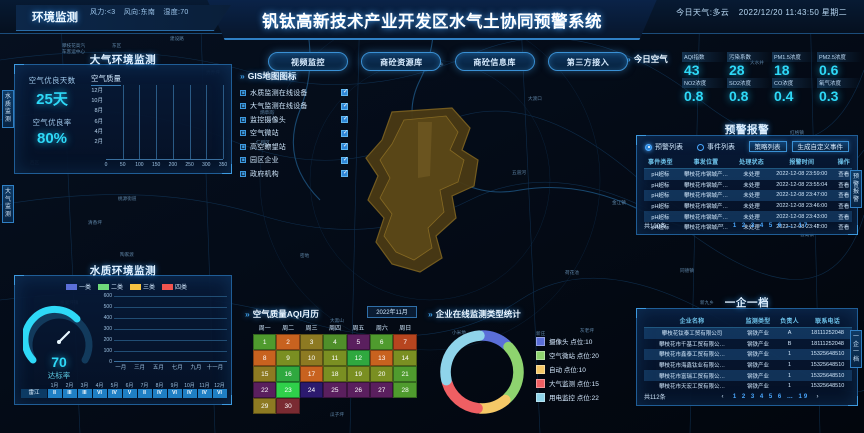 This screenshot has height=433, width=864. Describe the element at coordinates (382, 374) in the screenshot. I see `calendar-day-20: 20` at that location.